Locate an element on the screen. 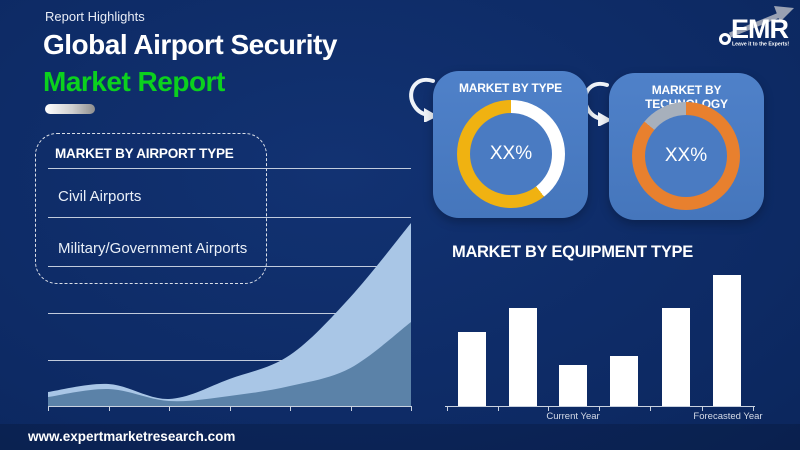 This screenshot has height=450, width=800. airport-type-heading: MARKET BY AIRPORT TYPE is located at coordinates (144, 153).